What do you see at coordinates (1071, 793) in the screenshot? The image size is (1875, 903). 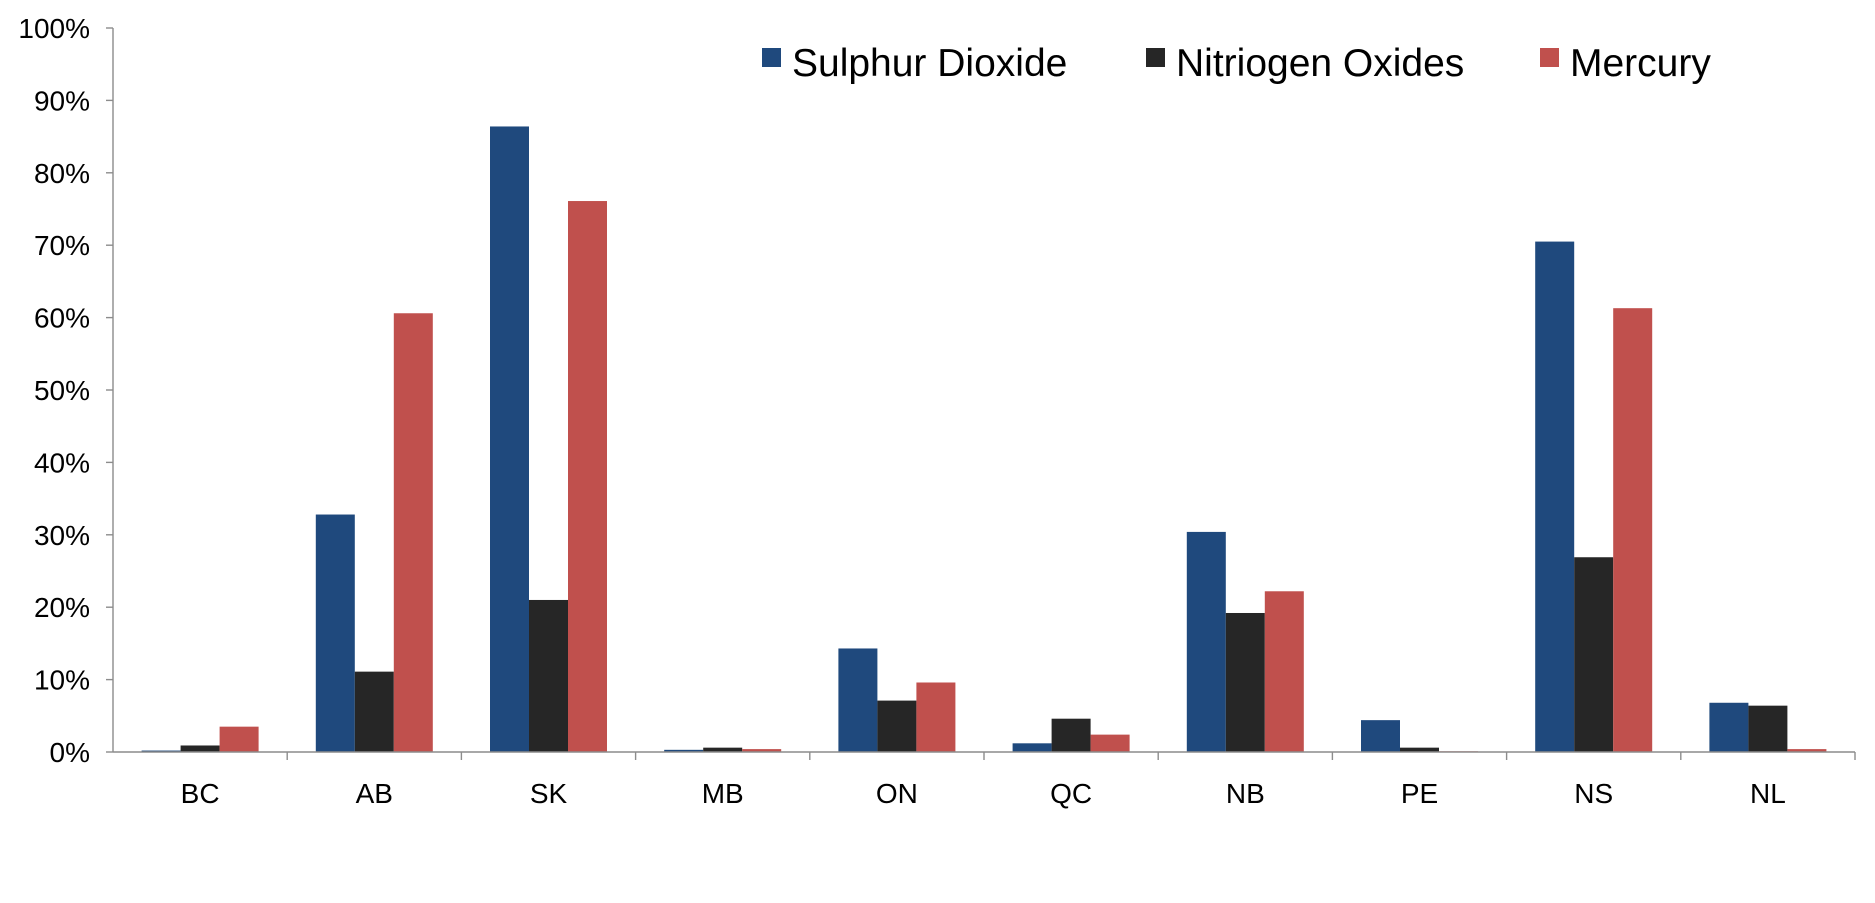 I see `x-tick-label: QC` at bounding box center [1071, 793].